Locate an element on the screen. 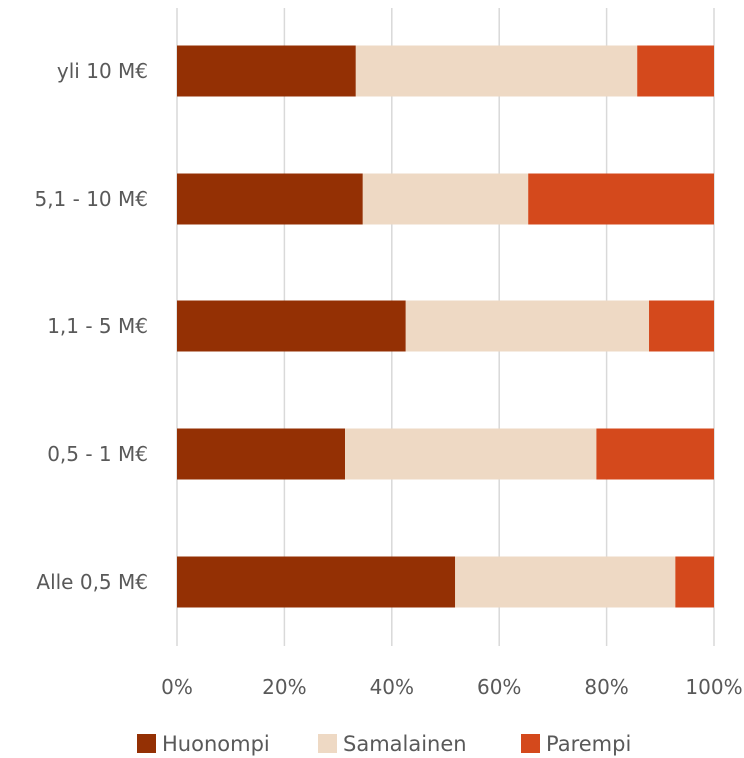 Image resolution: width=744 pixels, height=758 pixels. category-label: 0,5 - 1 M€ is located at coordinates (97, 454).